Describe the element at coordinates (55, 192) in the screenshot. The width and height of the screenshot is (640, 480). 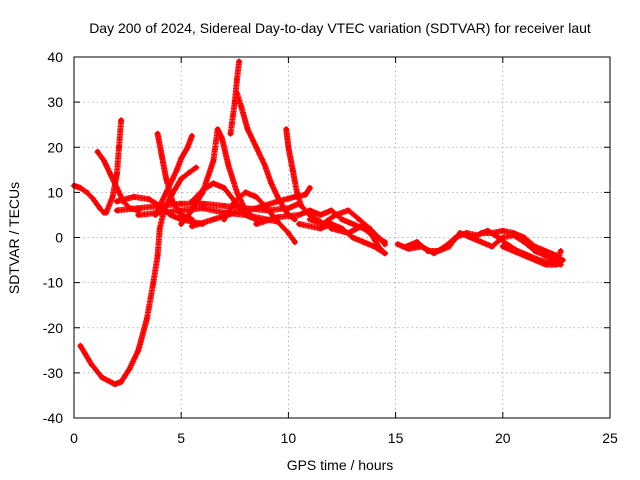
I see `y-tick-label: 10` at that location.